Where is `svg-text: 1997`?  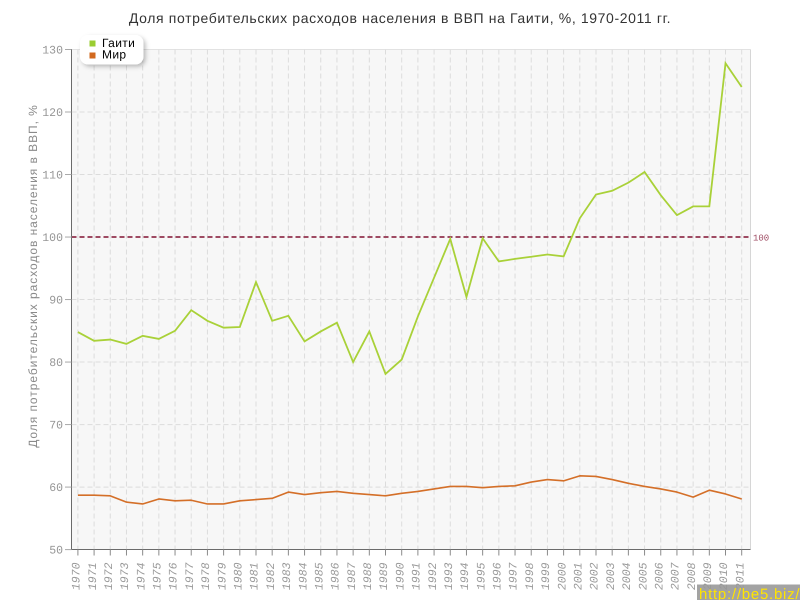
svg-text: 1997 is located at coordinates (514, 576).